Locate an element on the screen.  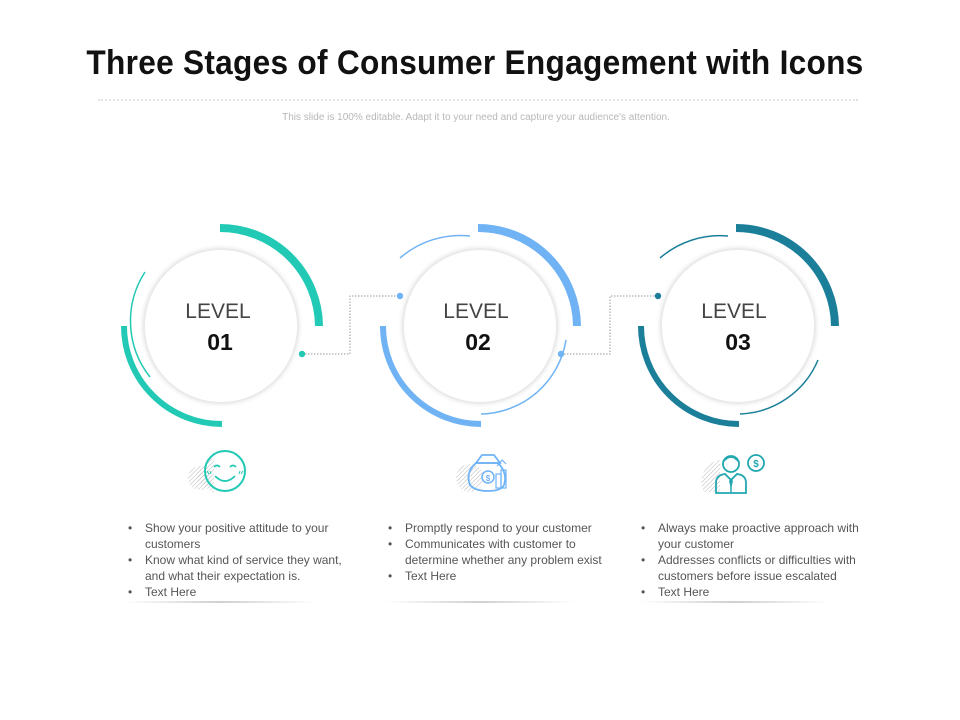
businessman-dollar-icon: $ is located at coordinates (733, 474).